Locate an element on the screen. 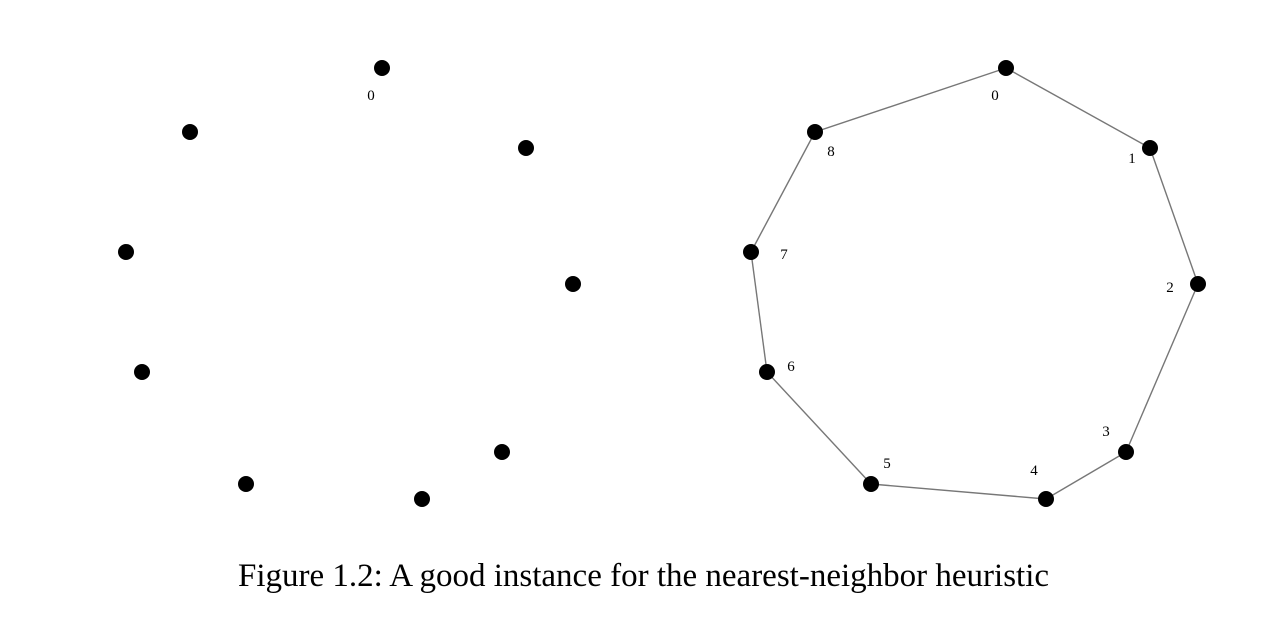  right-node-label-0: 0 is located at coordinates (995, 96).